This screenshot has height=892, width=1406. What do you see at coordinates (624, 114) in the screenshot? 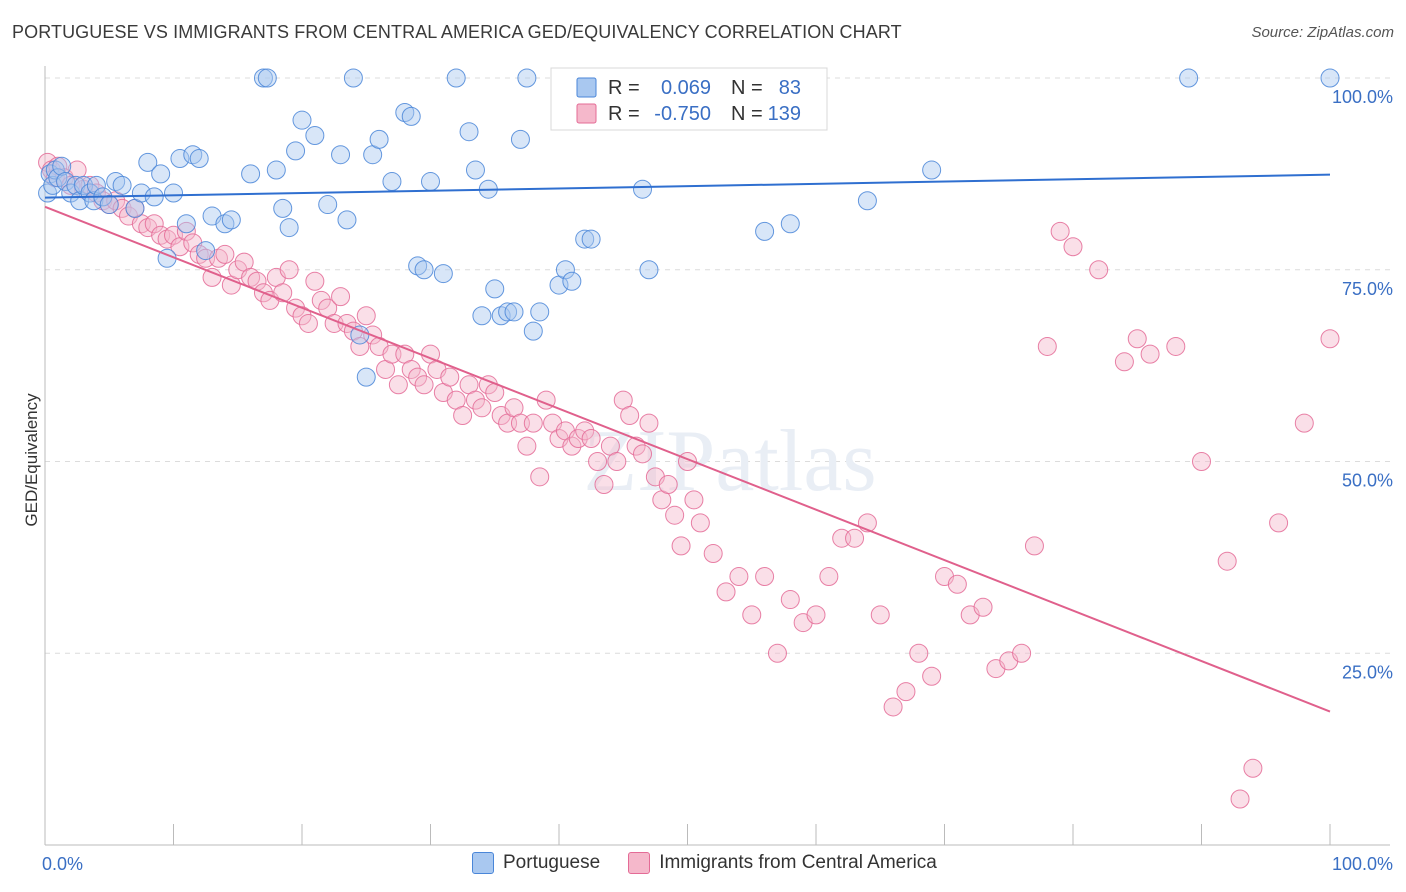
I see `stats-r-label: R =` at bounding box center [624, 114].